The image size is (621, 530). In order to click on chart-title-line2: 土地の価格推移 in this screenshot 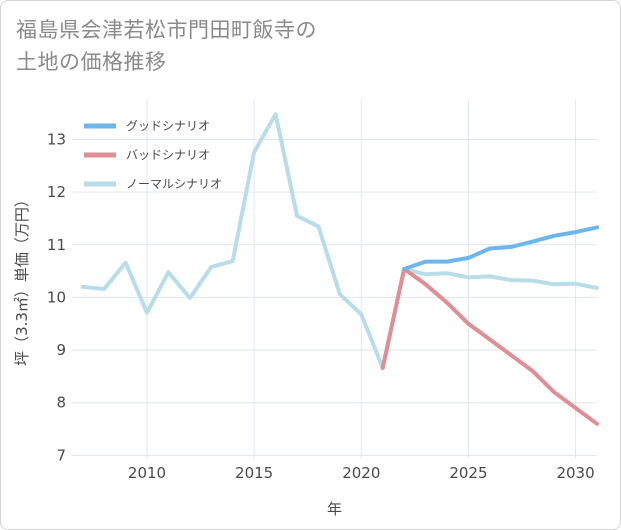, I will do `click(91, 62)`.